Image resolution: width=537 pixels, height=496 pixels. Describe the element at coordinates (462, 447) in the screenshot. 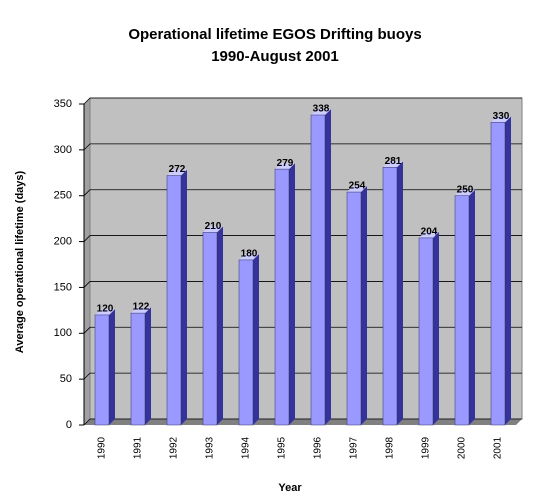

I see `x-tick-label: 2000` at that location.